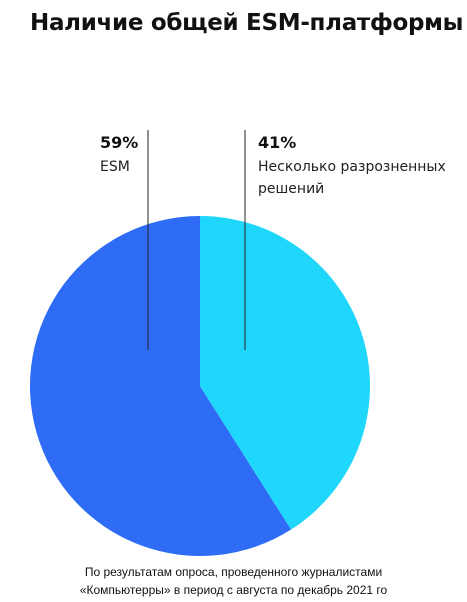  I want to click on legend-label: ESM, so click(115, 167).